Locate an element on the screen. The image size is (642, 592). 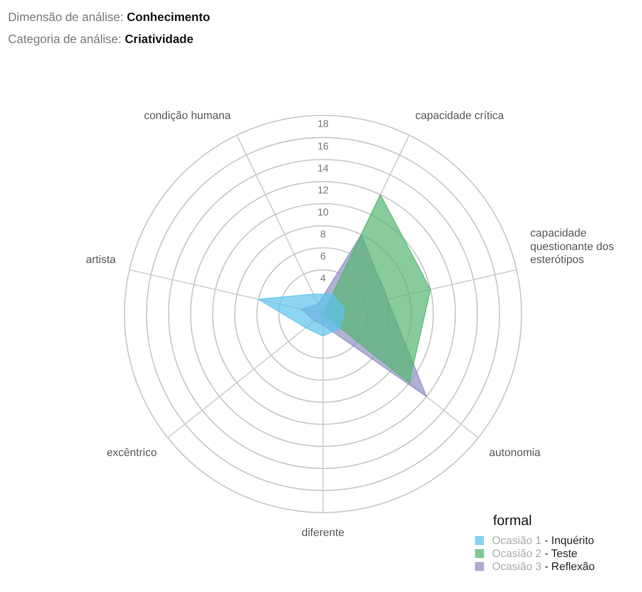
chart-title: Dimensão de análise: Conhecimento is located at coordinates (109, 17).